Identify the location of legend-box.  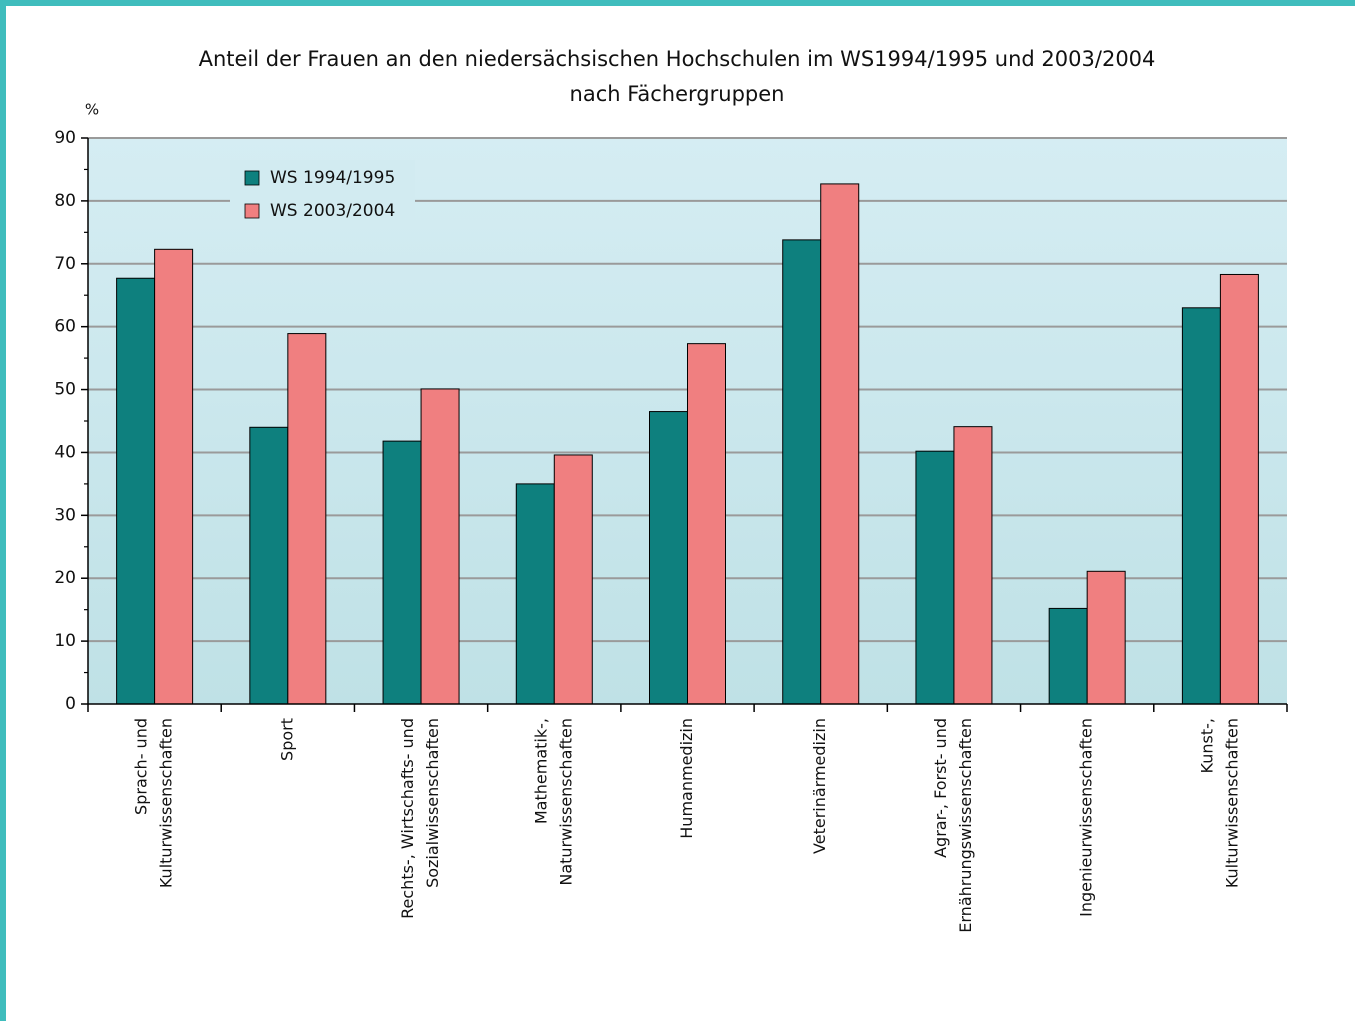
(322, 194).